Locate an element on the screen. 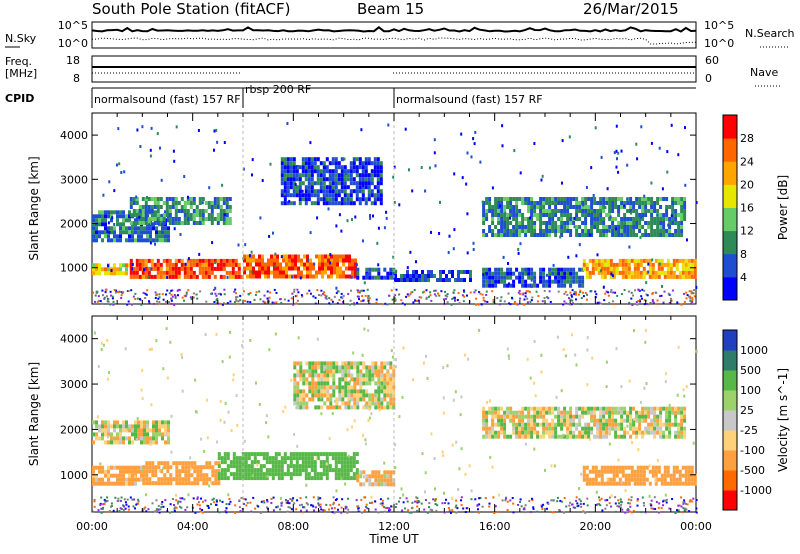  y-tick-label: 1000 is located at coordinates (74, 268).